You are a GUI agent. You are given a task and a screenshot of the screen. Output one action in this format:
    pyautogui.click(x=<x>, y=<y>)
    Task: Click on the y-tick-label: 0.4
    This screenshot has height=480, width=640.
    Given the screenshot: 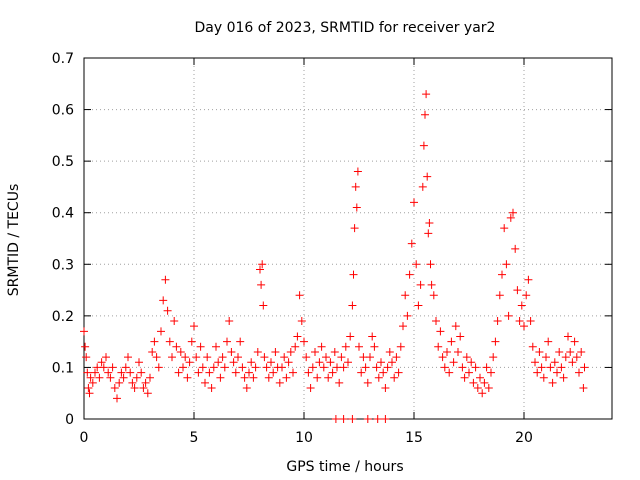 What is the action you would take?
    pyautogui.click(x=63, y=214)
    